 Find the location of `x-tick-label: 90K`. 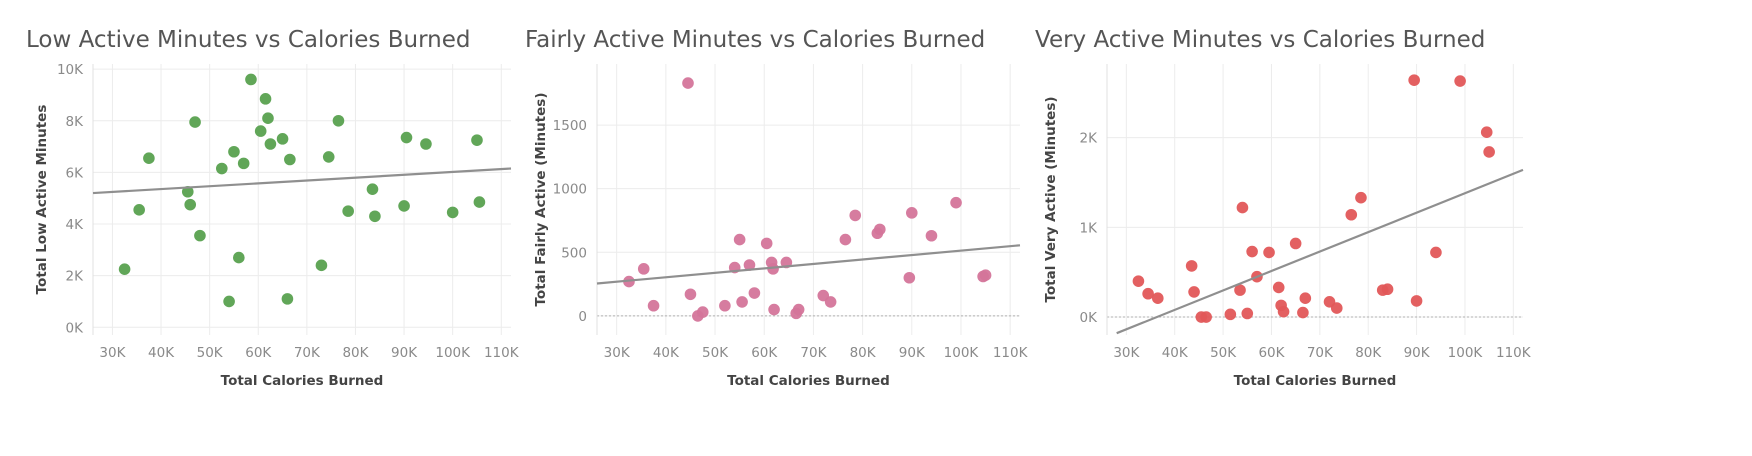

x-tick-label: 90K is located at coordinates (1417, 353).